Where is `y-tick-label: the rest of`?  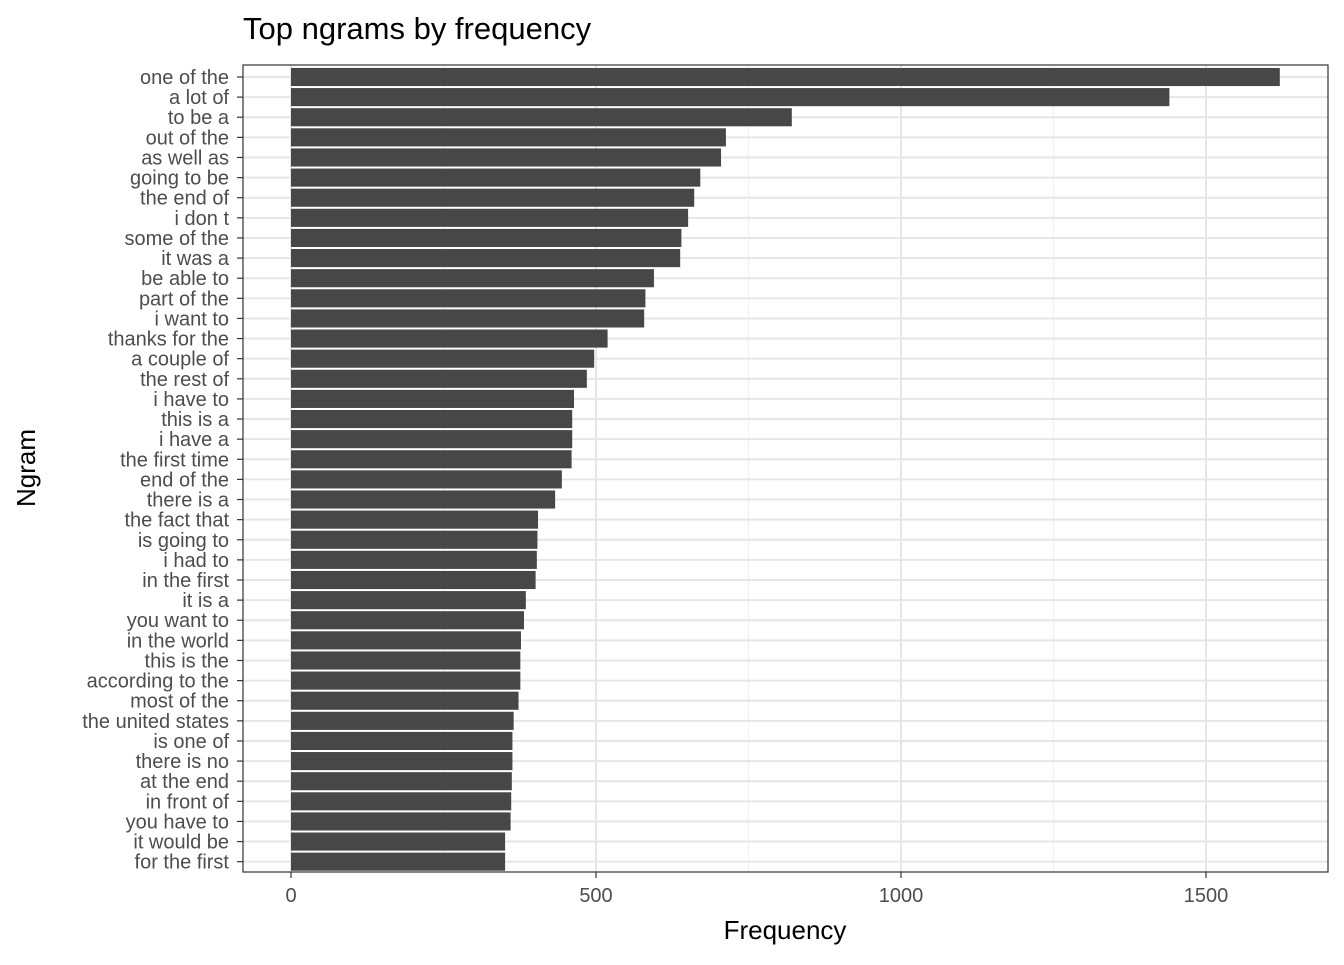 y-tick-label: the rest of is located at coordinates (184, 380).